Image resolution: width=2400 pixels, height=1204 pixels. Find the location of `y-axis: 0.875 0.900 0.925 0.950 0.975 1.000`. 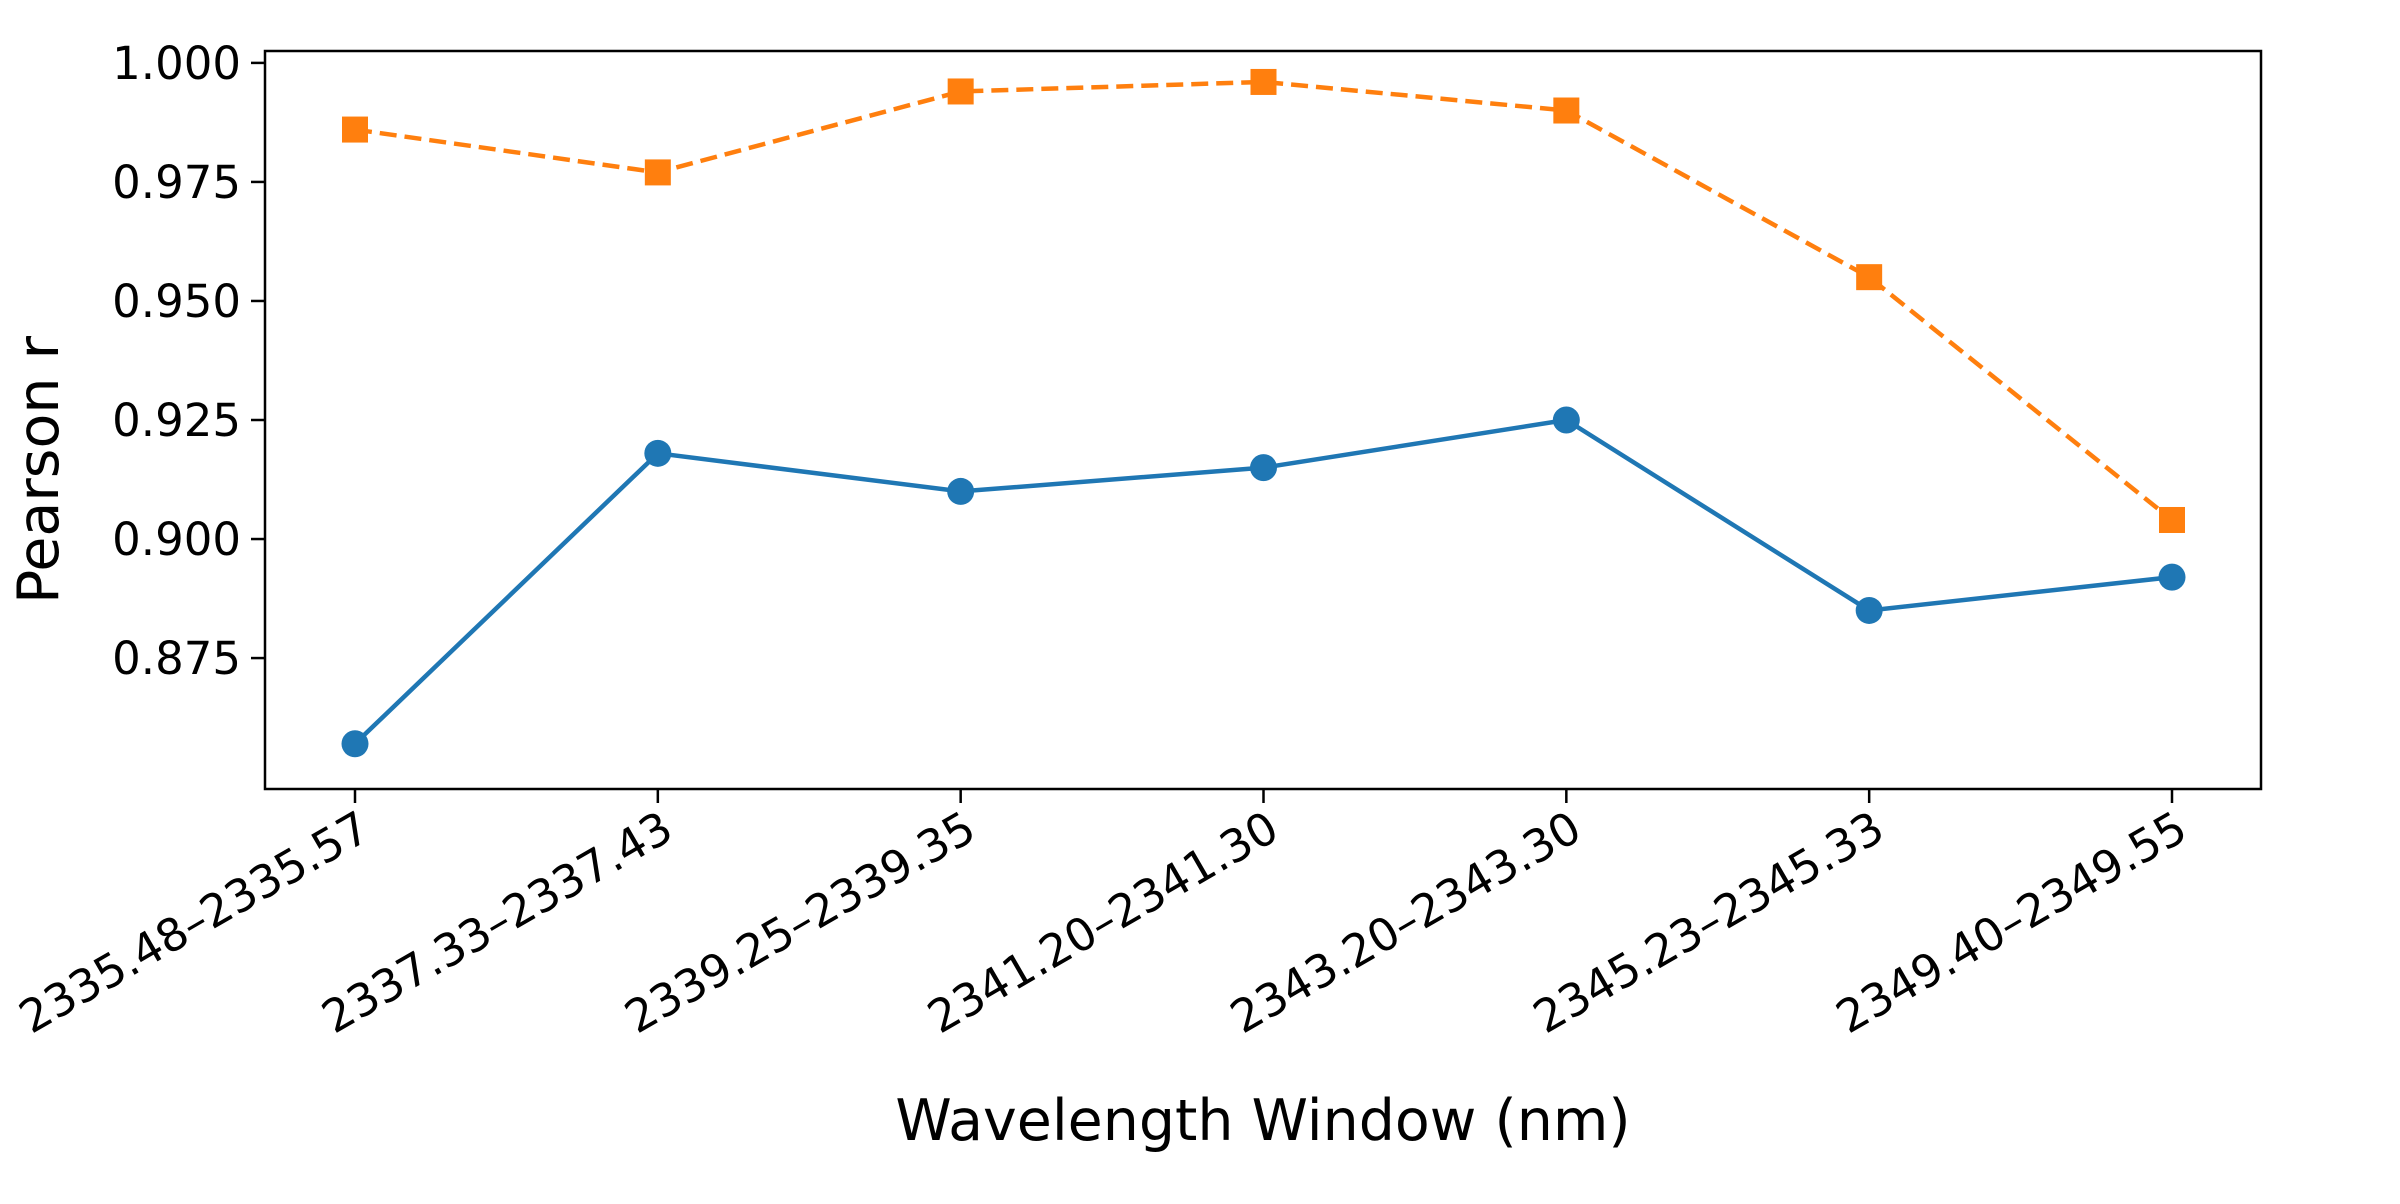

y-axis: 0.875 0.900 0.925 0.950 0.975 1.000 is located at coordinates (188, 361).